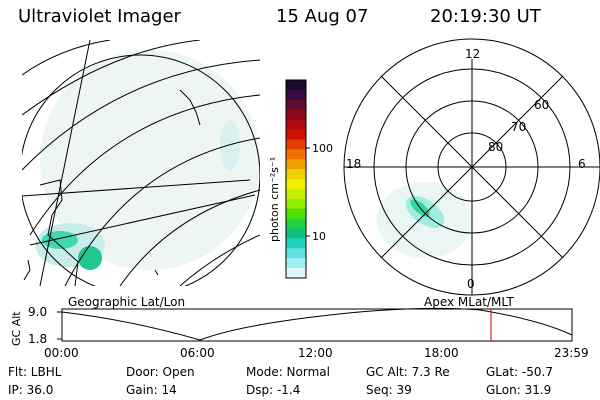 The height and width of the screenshot is (400, 600). What do you see at coordinates (319, 236) in the screenshot?
I see `colorbar-tick-label: 10` at bounding box center [319, 236].